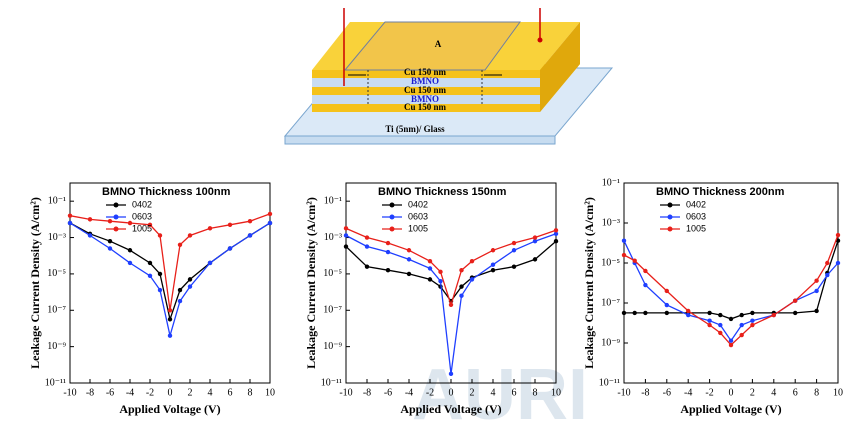 The image size is (856, 429). What do you see at coordinates (438, 44) in the screenshot?
I see `electrode-label: A` at bounding box center [438, 44].